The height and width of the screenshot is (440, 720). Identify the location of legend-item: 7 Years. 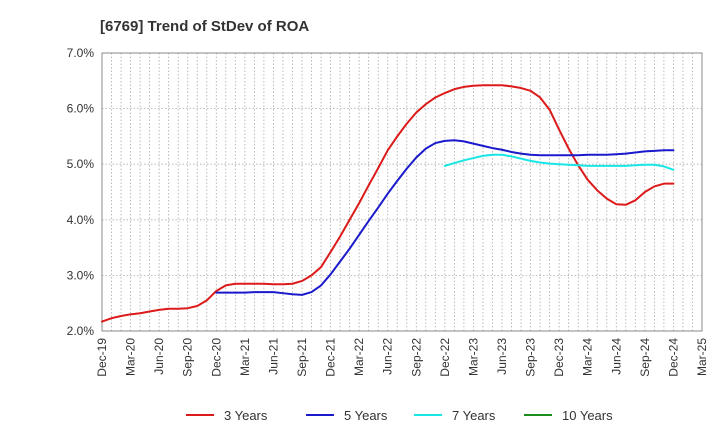
(455, 415).